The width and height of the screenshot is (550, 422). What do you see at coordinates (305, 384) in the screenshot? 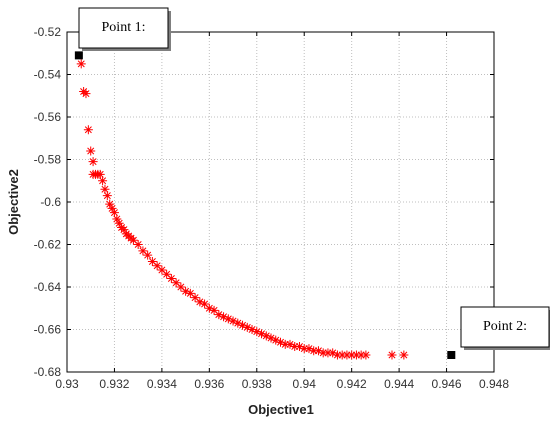
I see `x-tick-label: 0.94` at bounding box center [305, 384].